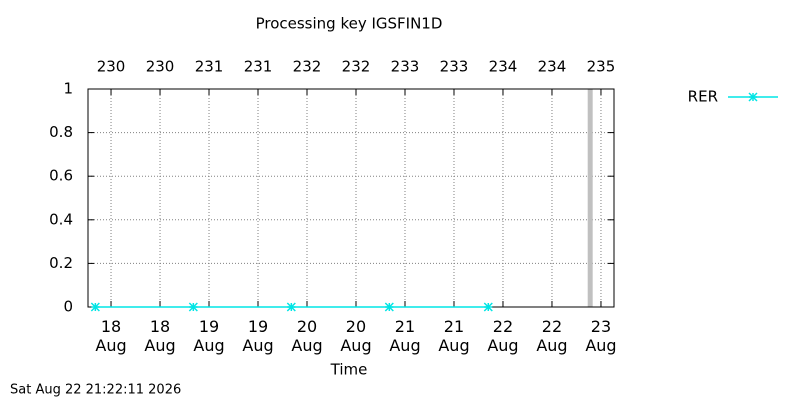  I want to click on x-tick-label: 23 Aug, so click(601, 336).